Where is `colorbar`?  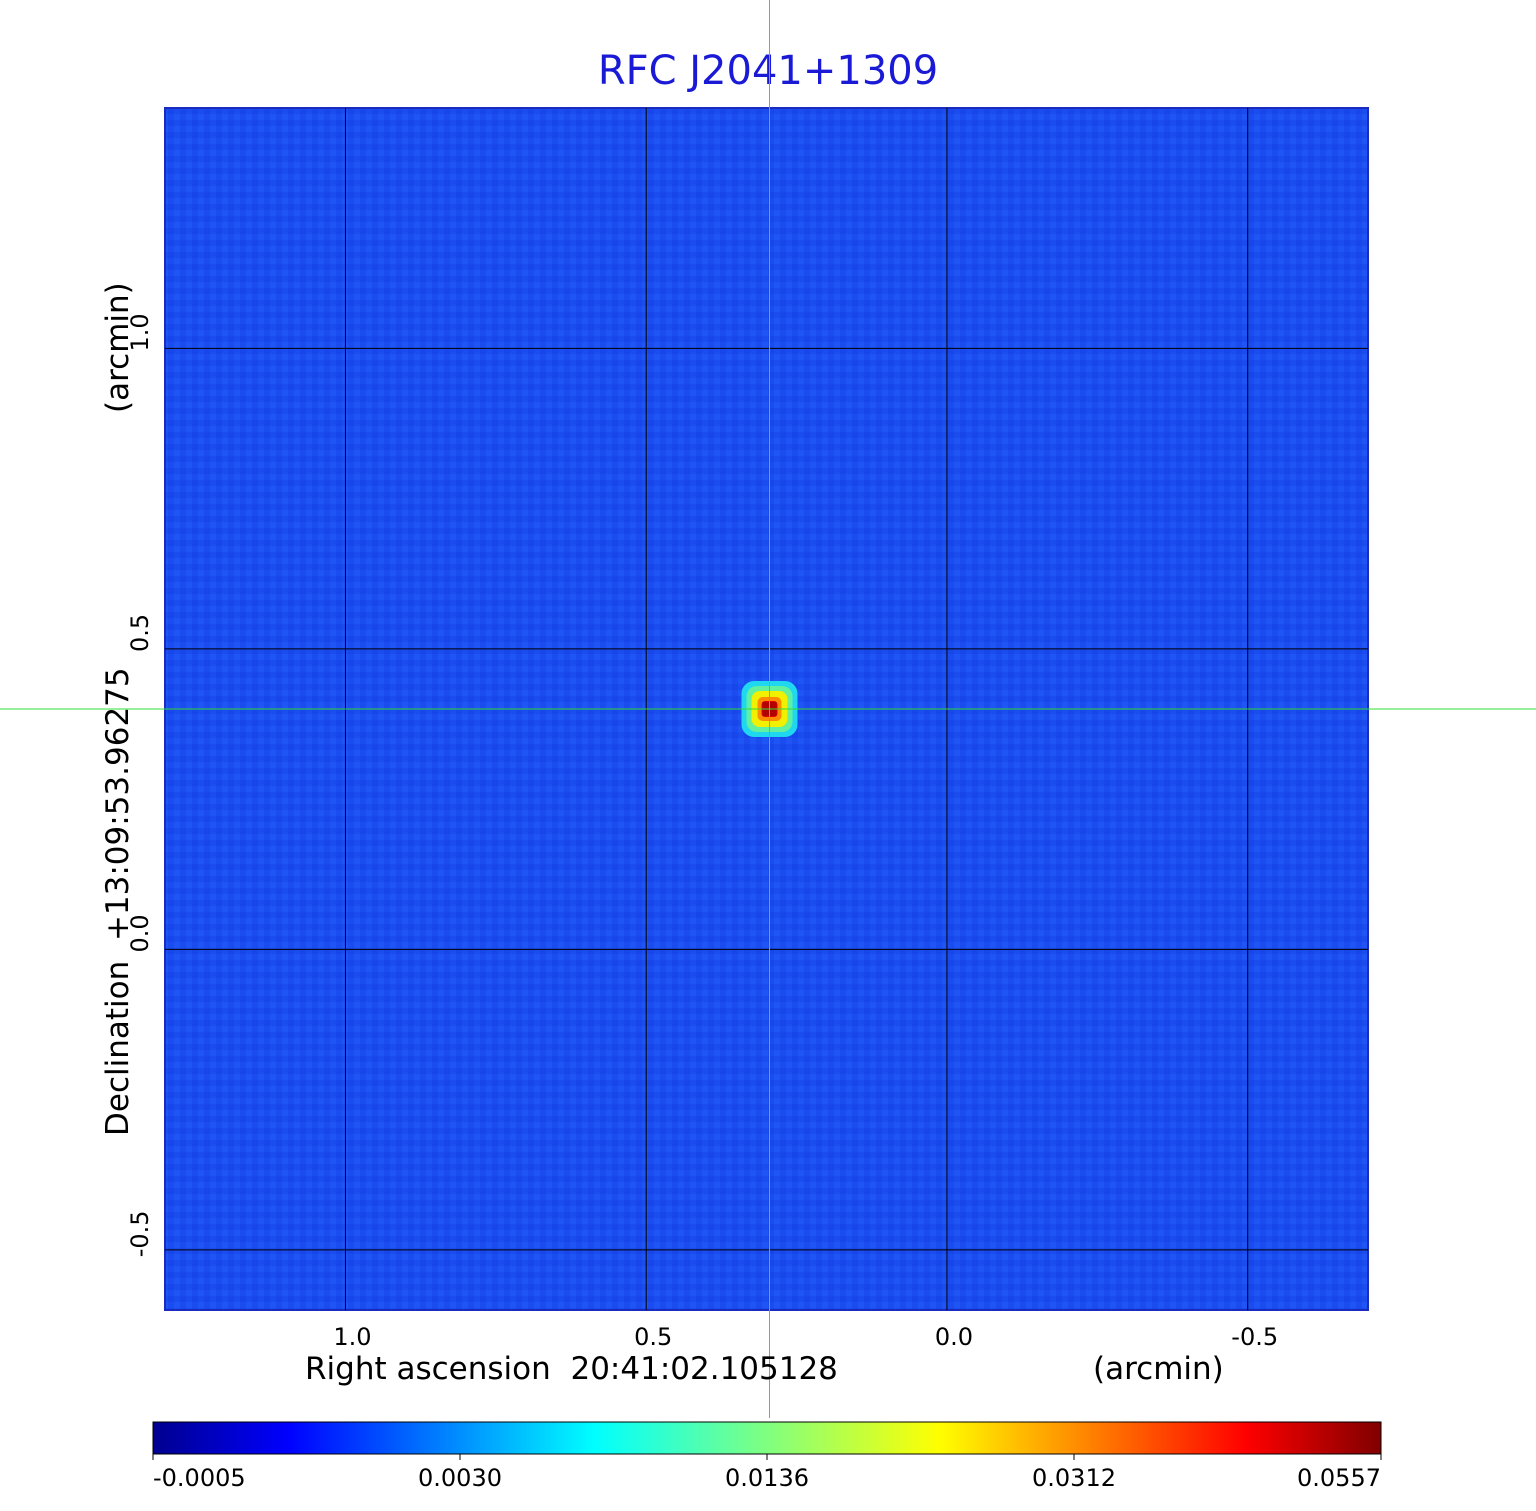 colorbar is located at coordinates (767, 1438).